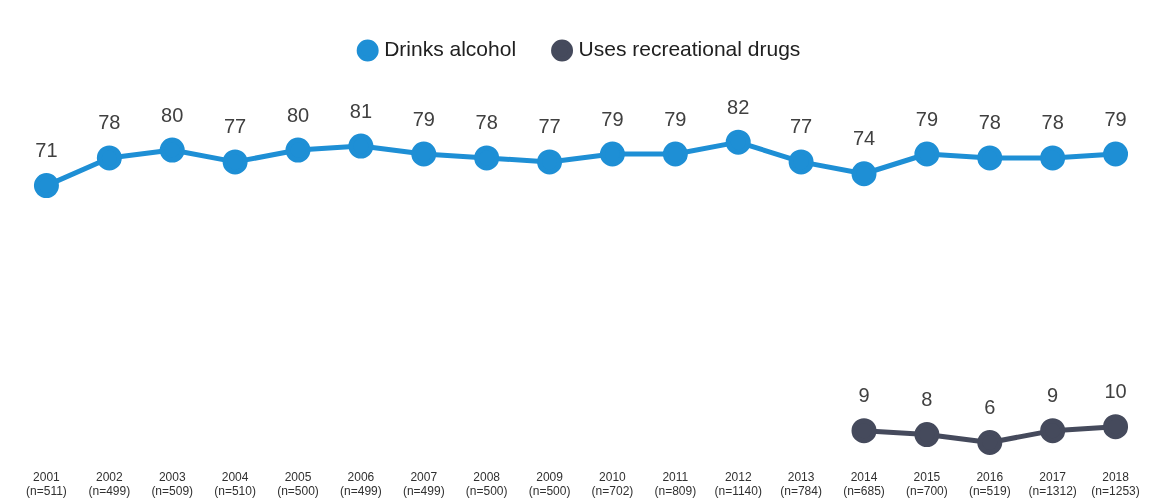 The height and width of the screenshot is (503, 1162). What do you see at coordinates (927, 399) in the screenshot?
I see `data-label: 8` at bounding box center [927, 399].